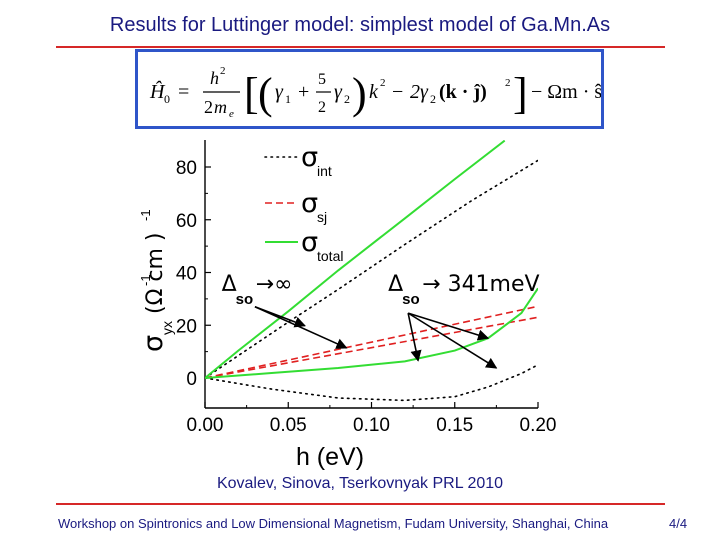 The image size is (720, 540). What do you see at coordinates (566, 92) in the screenshot?
I see `formula-omega-term: − Ωm · ŝ` at bounding box center [566, 92].